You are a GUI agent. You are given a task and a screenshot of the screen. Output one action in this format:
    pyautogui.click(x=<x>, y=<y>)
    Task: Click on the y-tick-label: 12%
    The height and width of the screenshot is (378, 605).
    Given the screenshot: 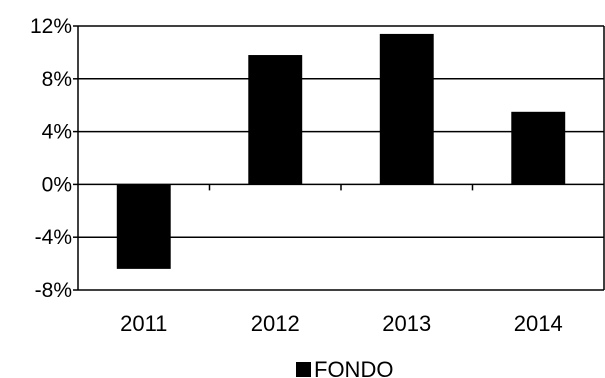 What is the action you would take?
    pyautogui.click(x=51, y=26)
    